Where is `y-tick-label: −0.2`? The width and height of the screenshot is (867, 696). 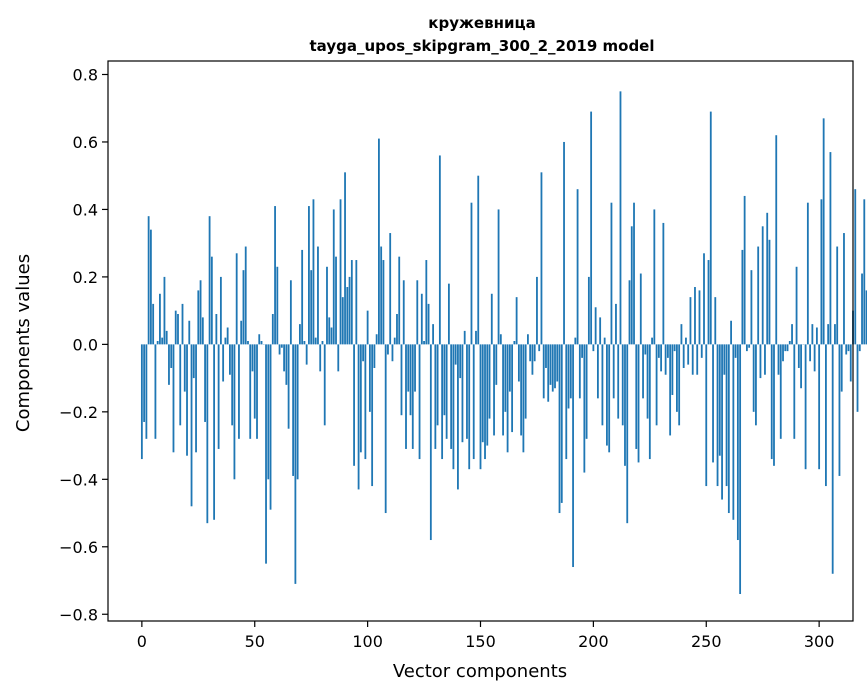
y-tick-label: −0.2 is located at coordinates (78, 412).